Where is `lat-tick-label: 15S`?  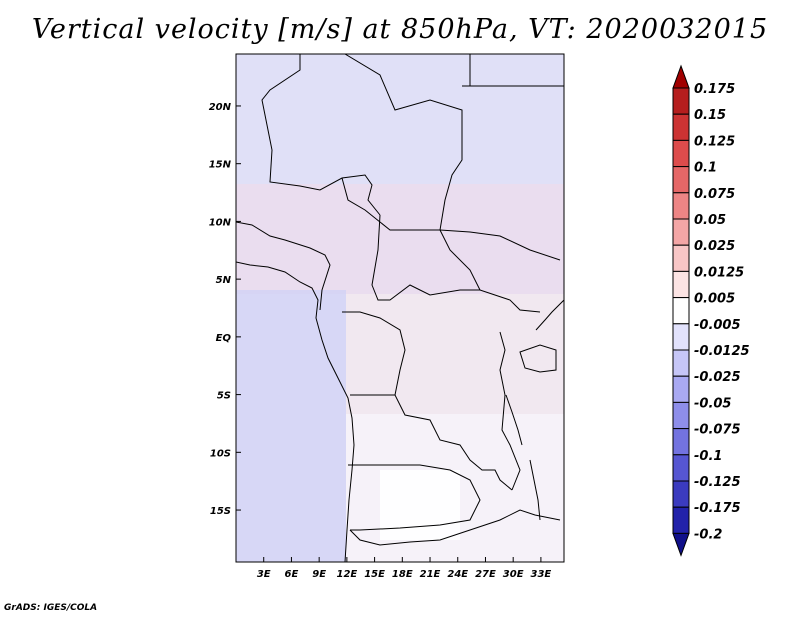
lat-tick-label: 15S is located at coordinates (220, 511).